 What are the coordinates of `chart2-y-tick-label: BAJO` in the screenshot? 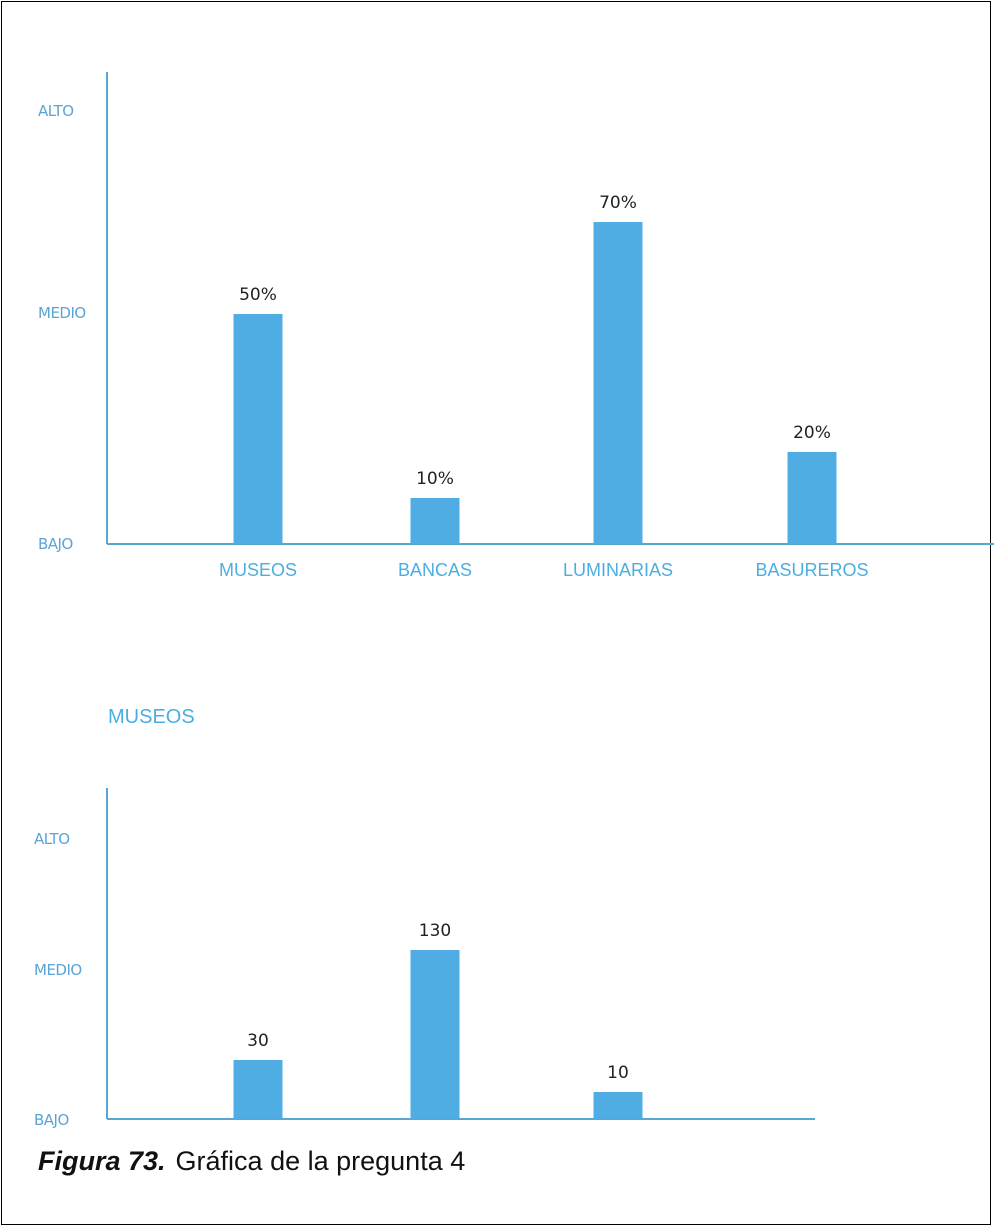 It's located at (51, 1120).